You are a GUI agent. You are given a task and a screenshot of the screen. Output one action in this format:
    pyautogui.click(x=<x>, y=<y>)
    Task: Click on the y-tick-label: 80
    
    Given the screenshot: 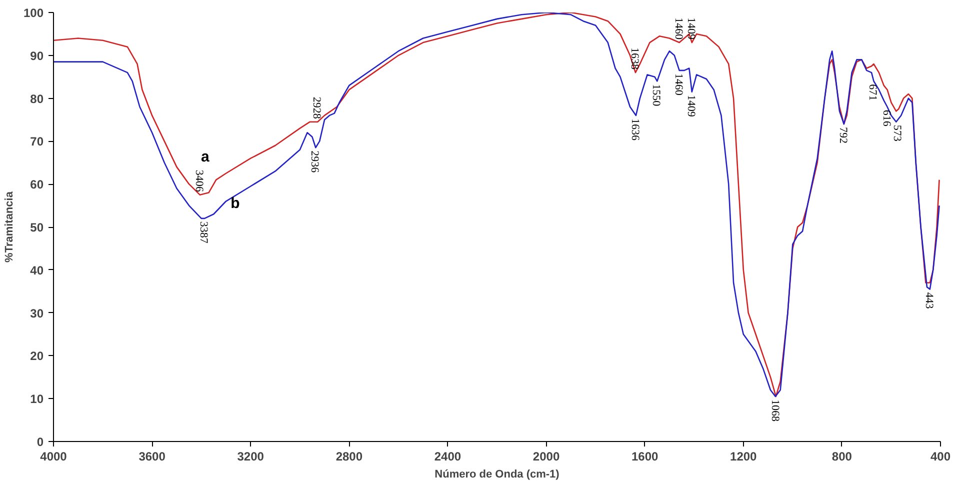 What is the action you would take?
    pyautogui.click(x=37, y=99)
    